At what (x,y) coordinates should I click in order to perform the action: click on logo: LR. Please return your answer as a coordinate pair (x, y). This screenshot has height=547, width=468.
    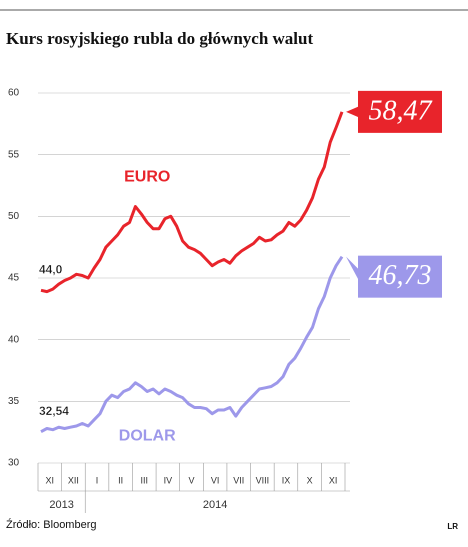
    Looking at the image, I should click on (452, 526).